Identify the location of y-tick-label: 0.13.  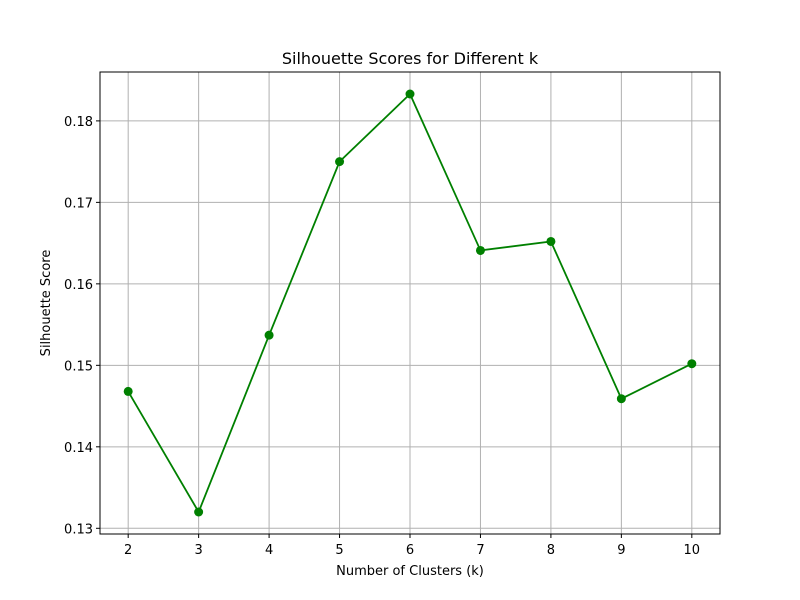
(78, 529).